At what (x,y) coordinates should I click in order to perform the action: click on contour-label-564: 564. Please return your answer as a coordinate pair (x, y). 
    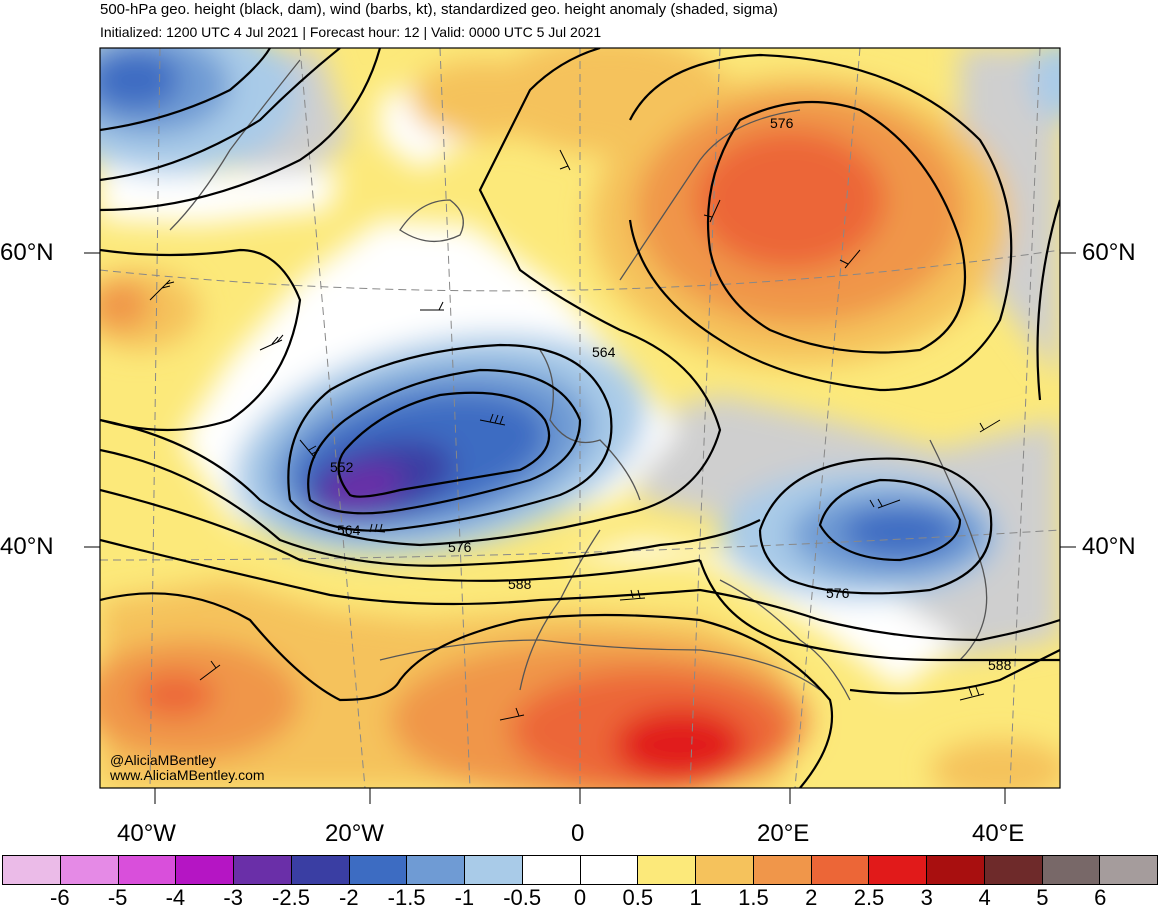
    Looking at the image, I should click on (349, 530).